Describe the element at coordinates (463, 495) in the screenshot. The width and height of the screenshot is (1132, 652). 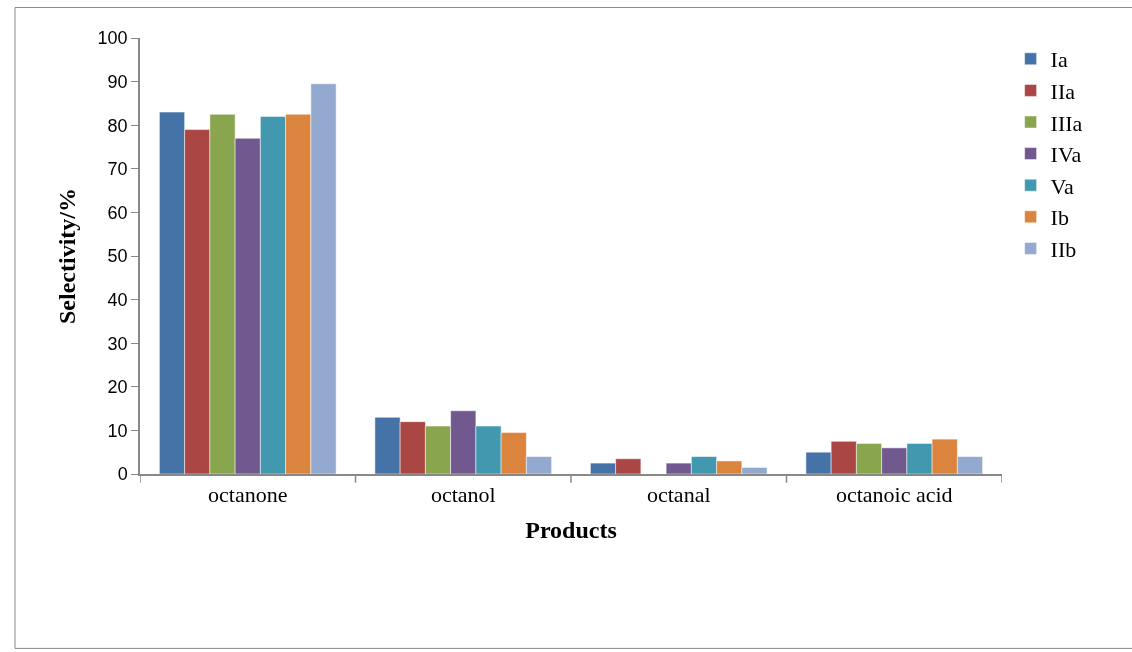
I see `x-tick-label: octanol` at that location.